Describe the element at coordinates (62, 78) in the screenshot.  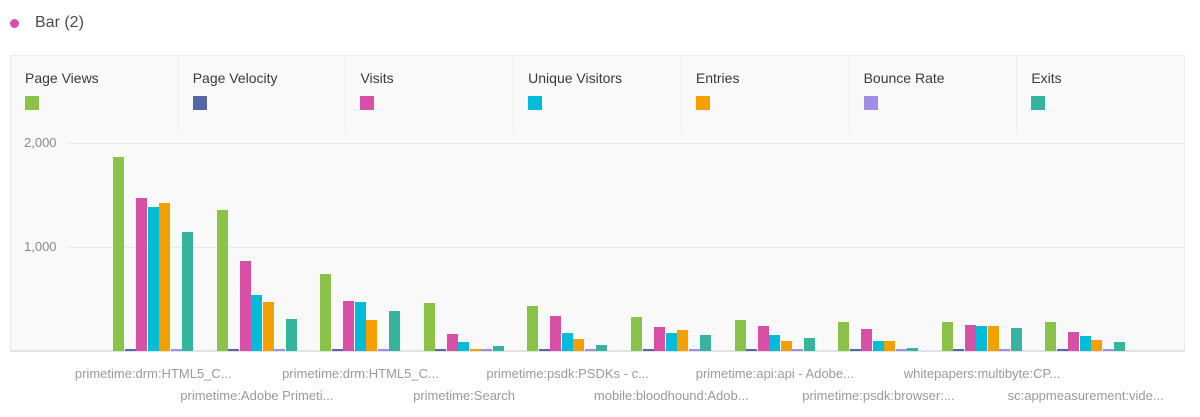
I see `legend-label: Page Views` at that location.